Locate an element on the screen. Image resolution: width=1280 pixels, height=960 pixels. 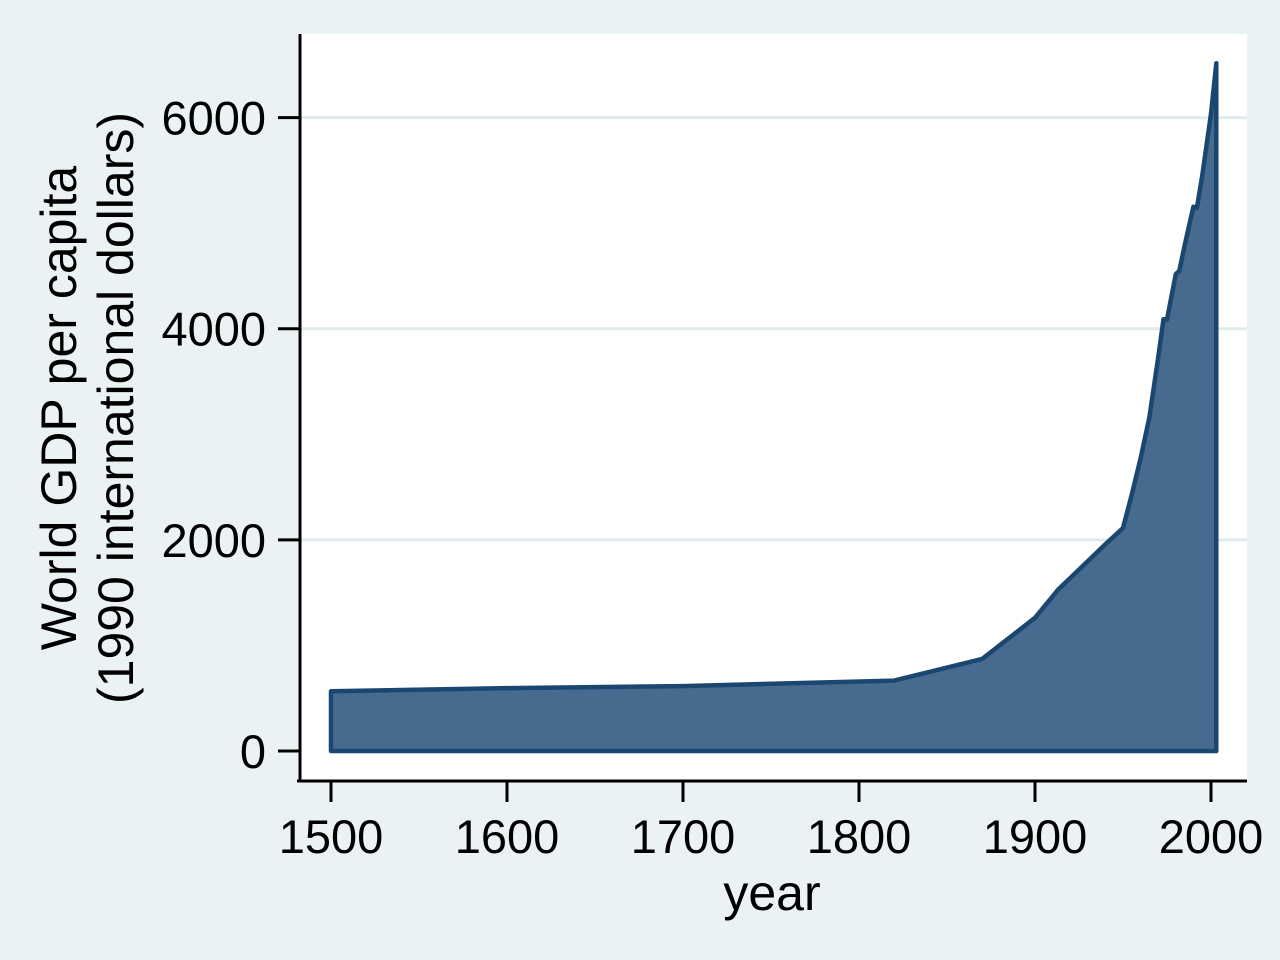
x-tick-label-2000: 2000 is located at coordinates (1211, 836).